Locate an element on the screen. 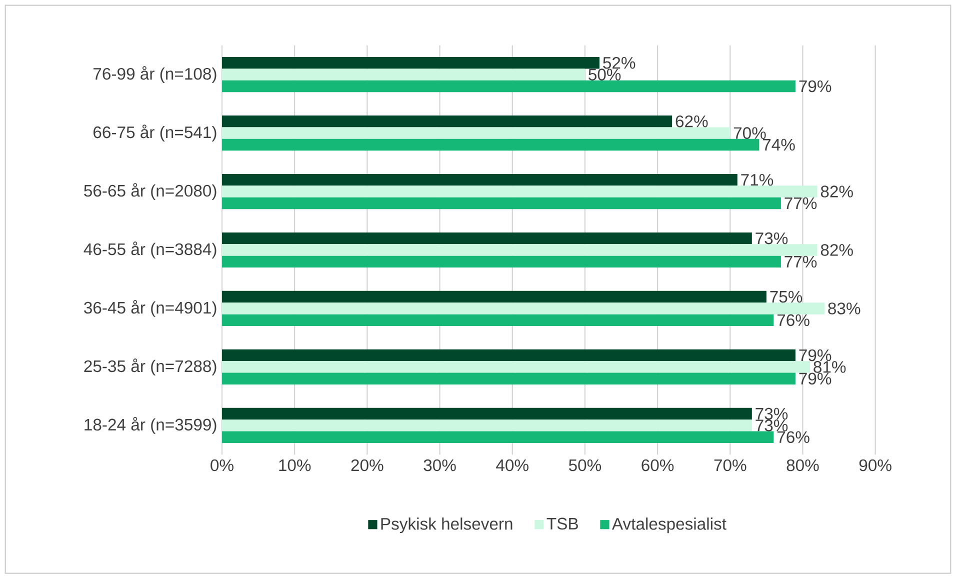 This screenshot has height=579, width=956. x-tick-label: 50% is located at coordinates (585, 466).